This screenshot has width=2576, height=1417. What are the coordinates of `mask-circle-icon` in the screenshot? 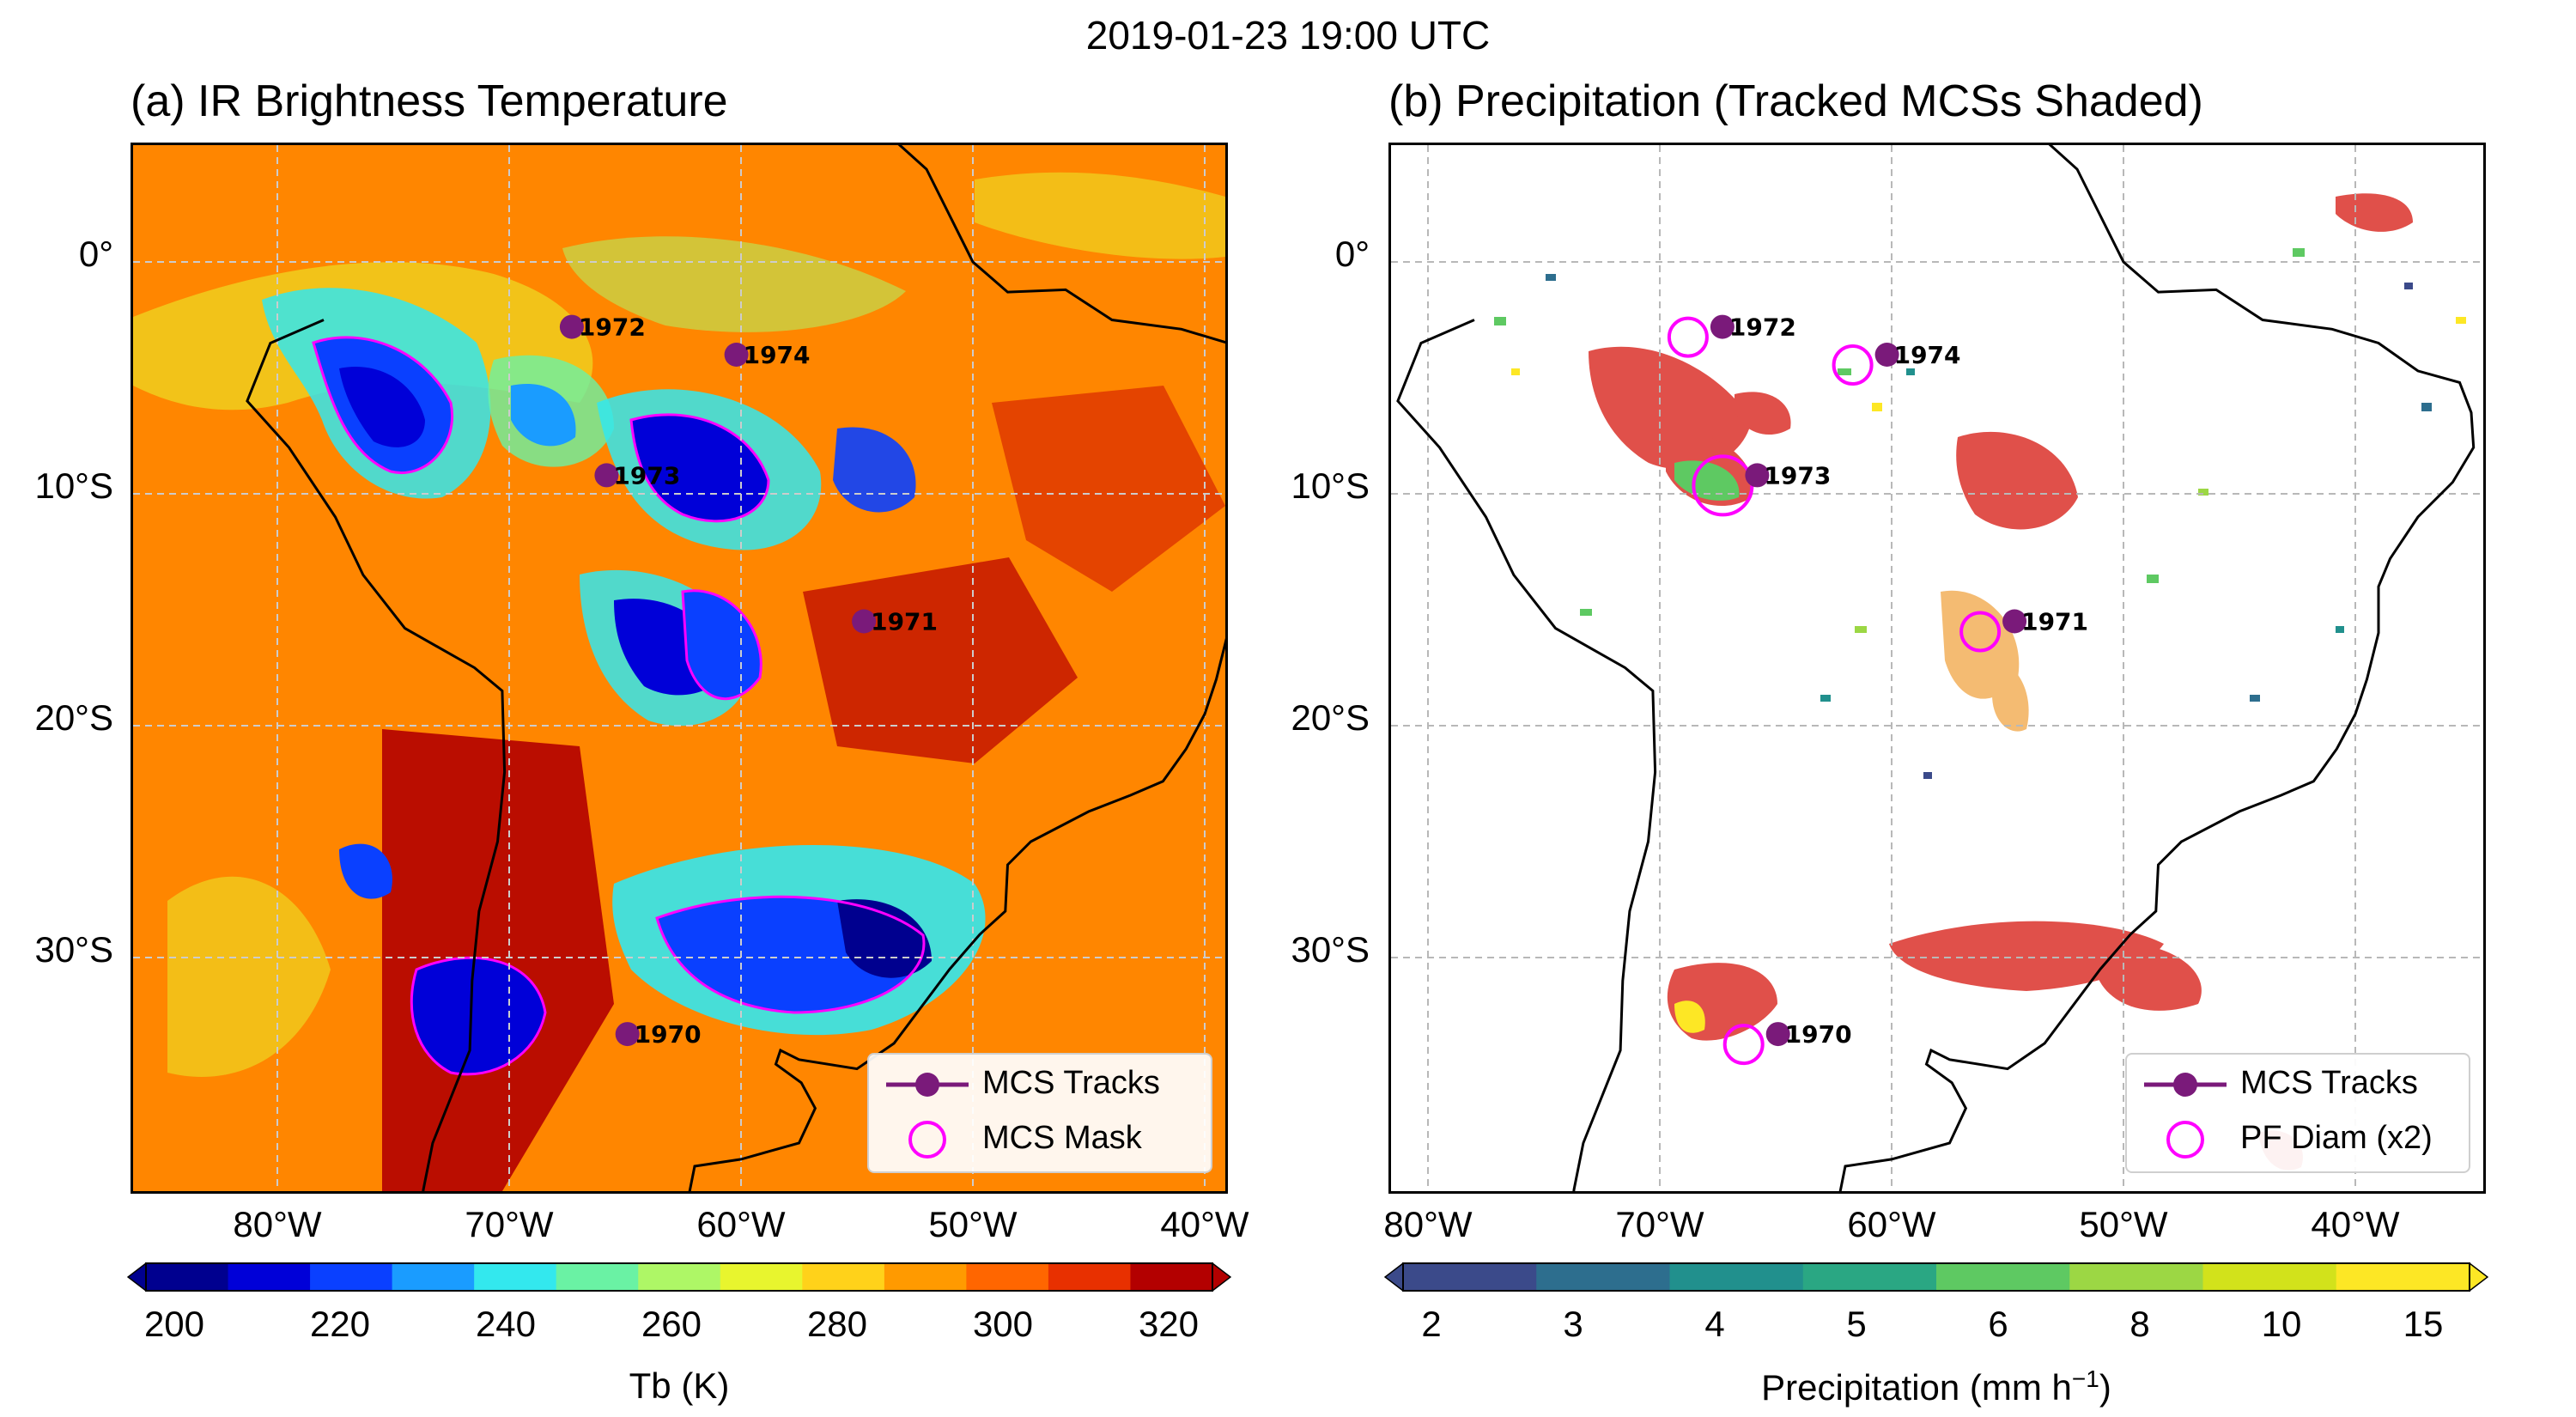 It's located at (927, 1140).